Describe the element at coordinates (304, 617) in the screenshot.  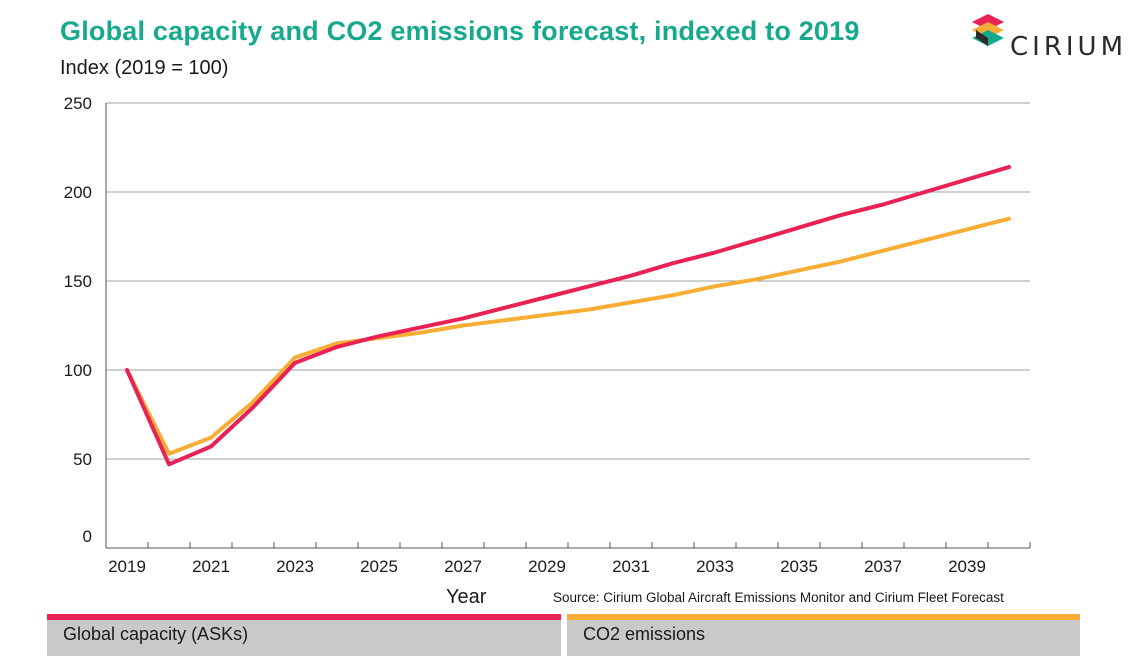
I see `legend-swatch-capacity` at that location.